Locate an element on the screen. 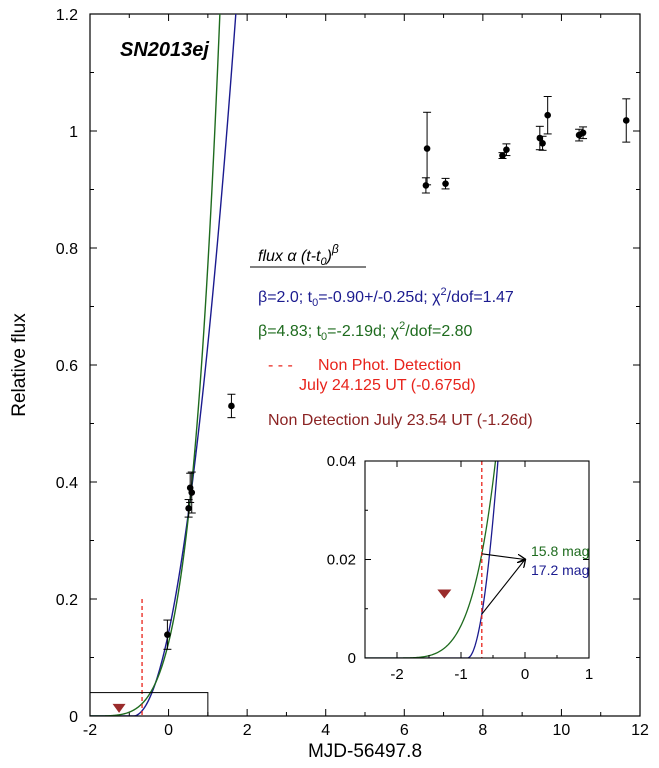  inset-plot: -2 -1 0 1 0 0.02 0.04 15.8 mag 17.2 mag is located at coordinates (460, 568).